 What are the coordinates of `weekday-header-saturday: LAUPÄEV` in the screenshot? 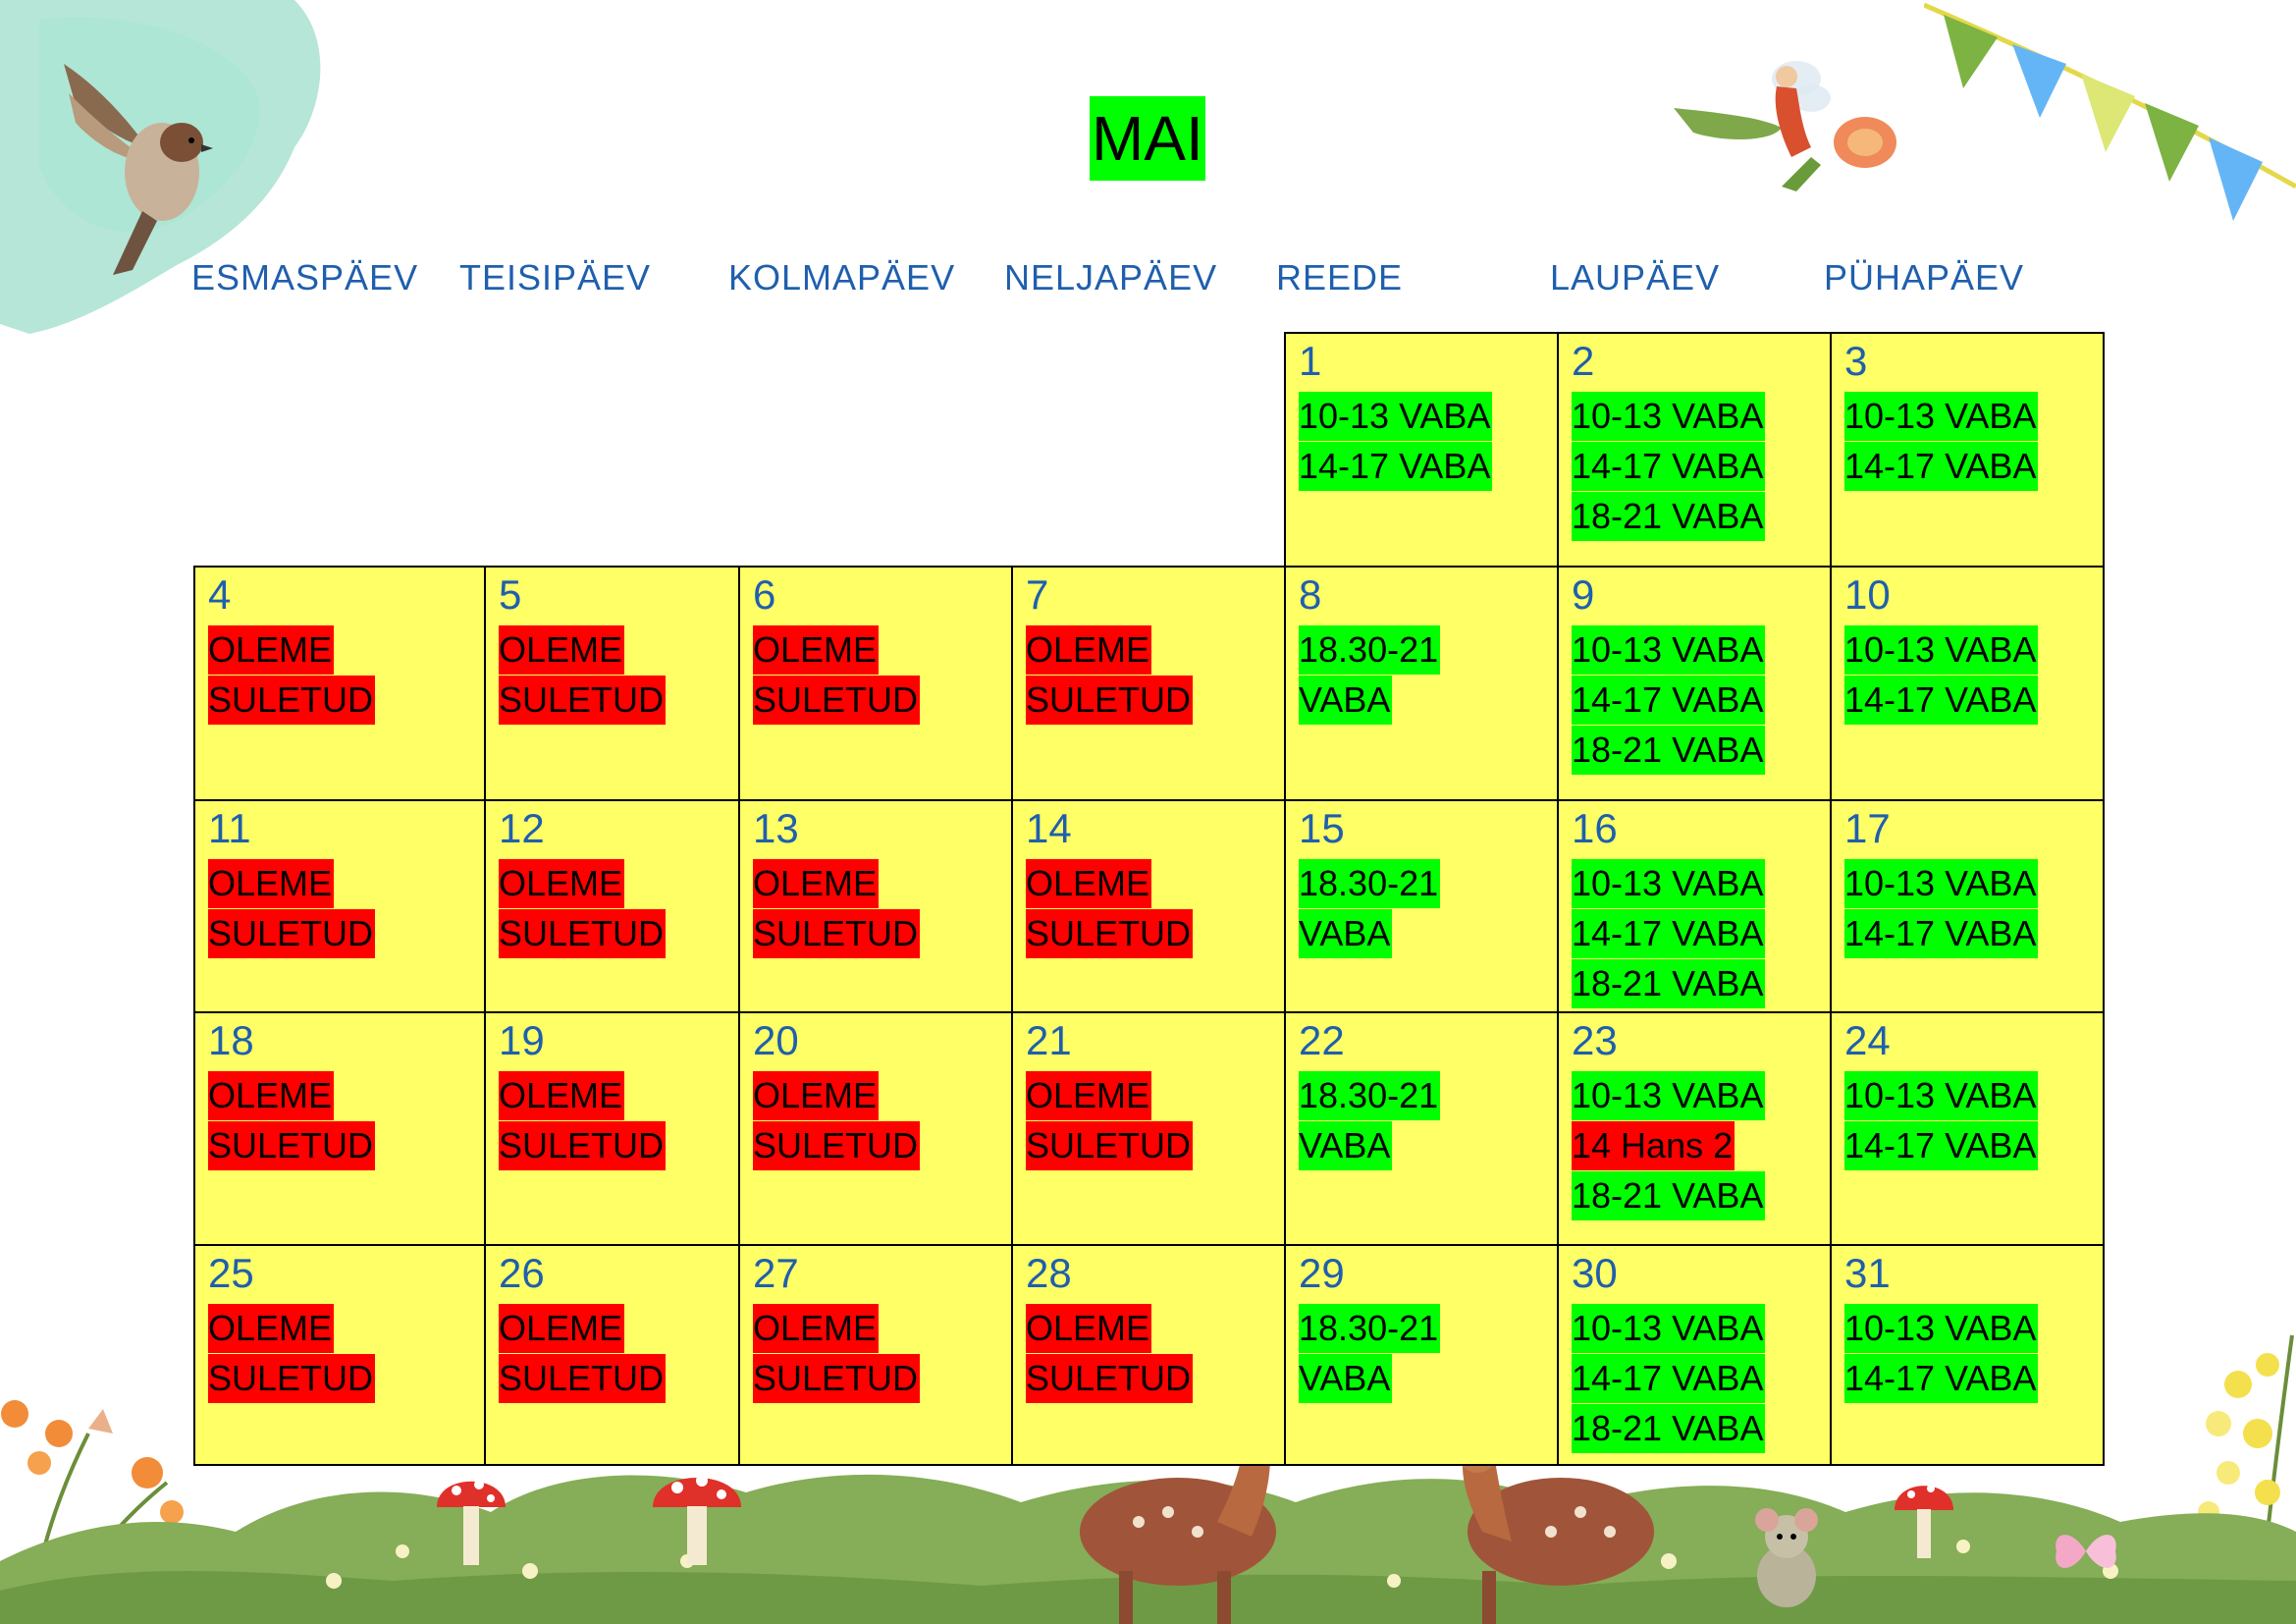 It's located at (1635, 277).